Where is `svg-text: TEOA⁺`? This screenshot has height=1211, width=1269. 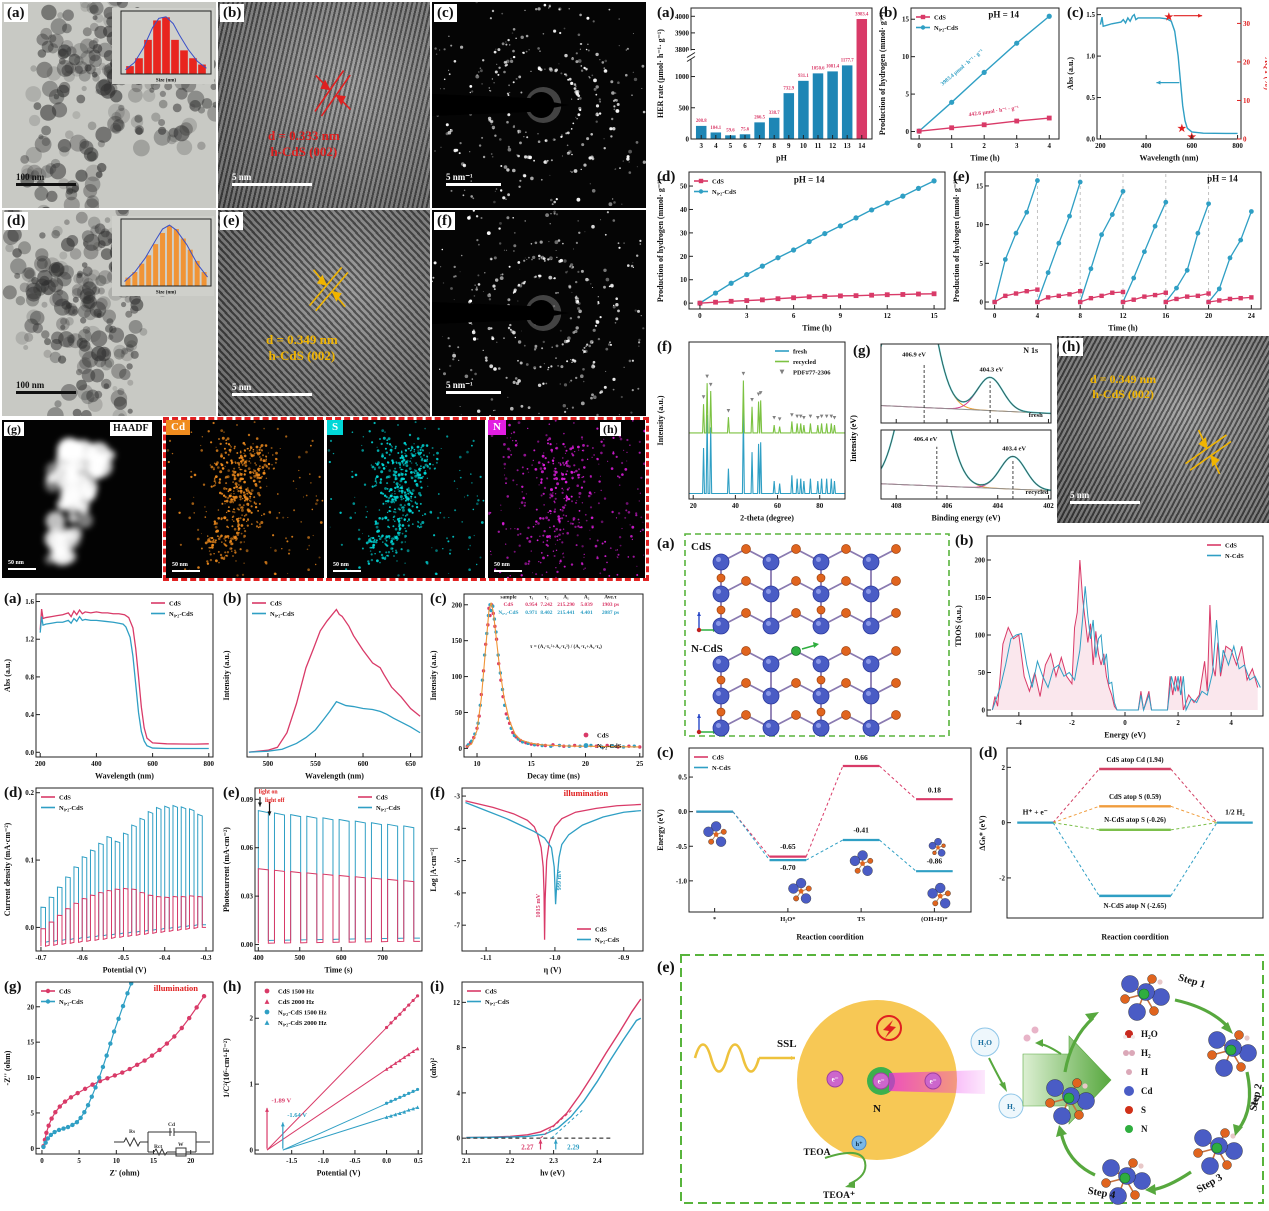 svg-text: TEOA⁺ is located at coordinates (839, 1196).